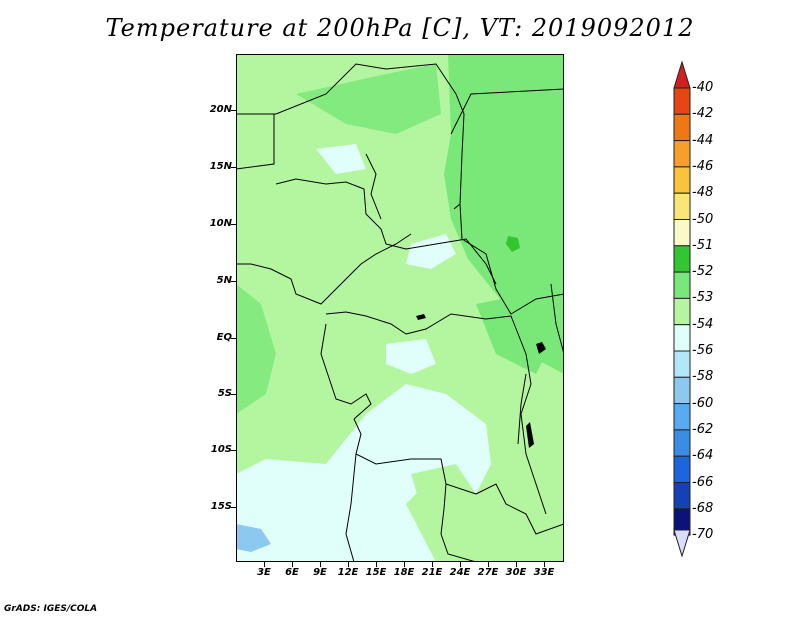  Describe the element at coordinates (516, 572) in the screenshot. I see `lon-label: 30E` at that location.